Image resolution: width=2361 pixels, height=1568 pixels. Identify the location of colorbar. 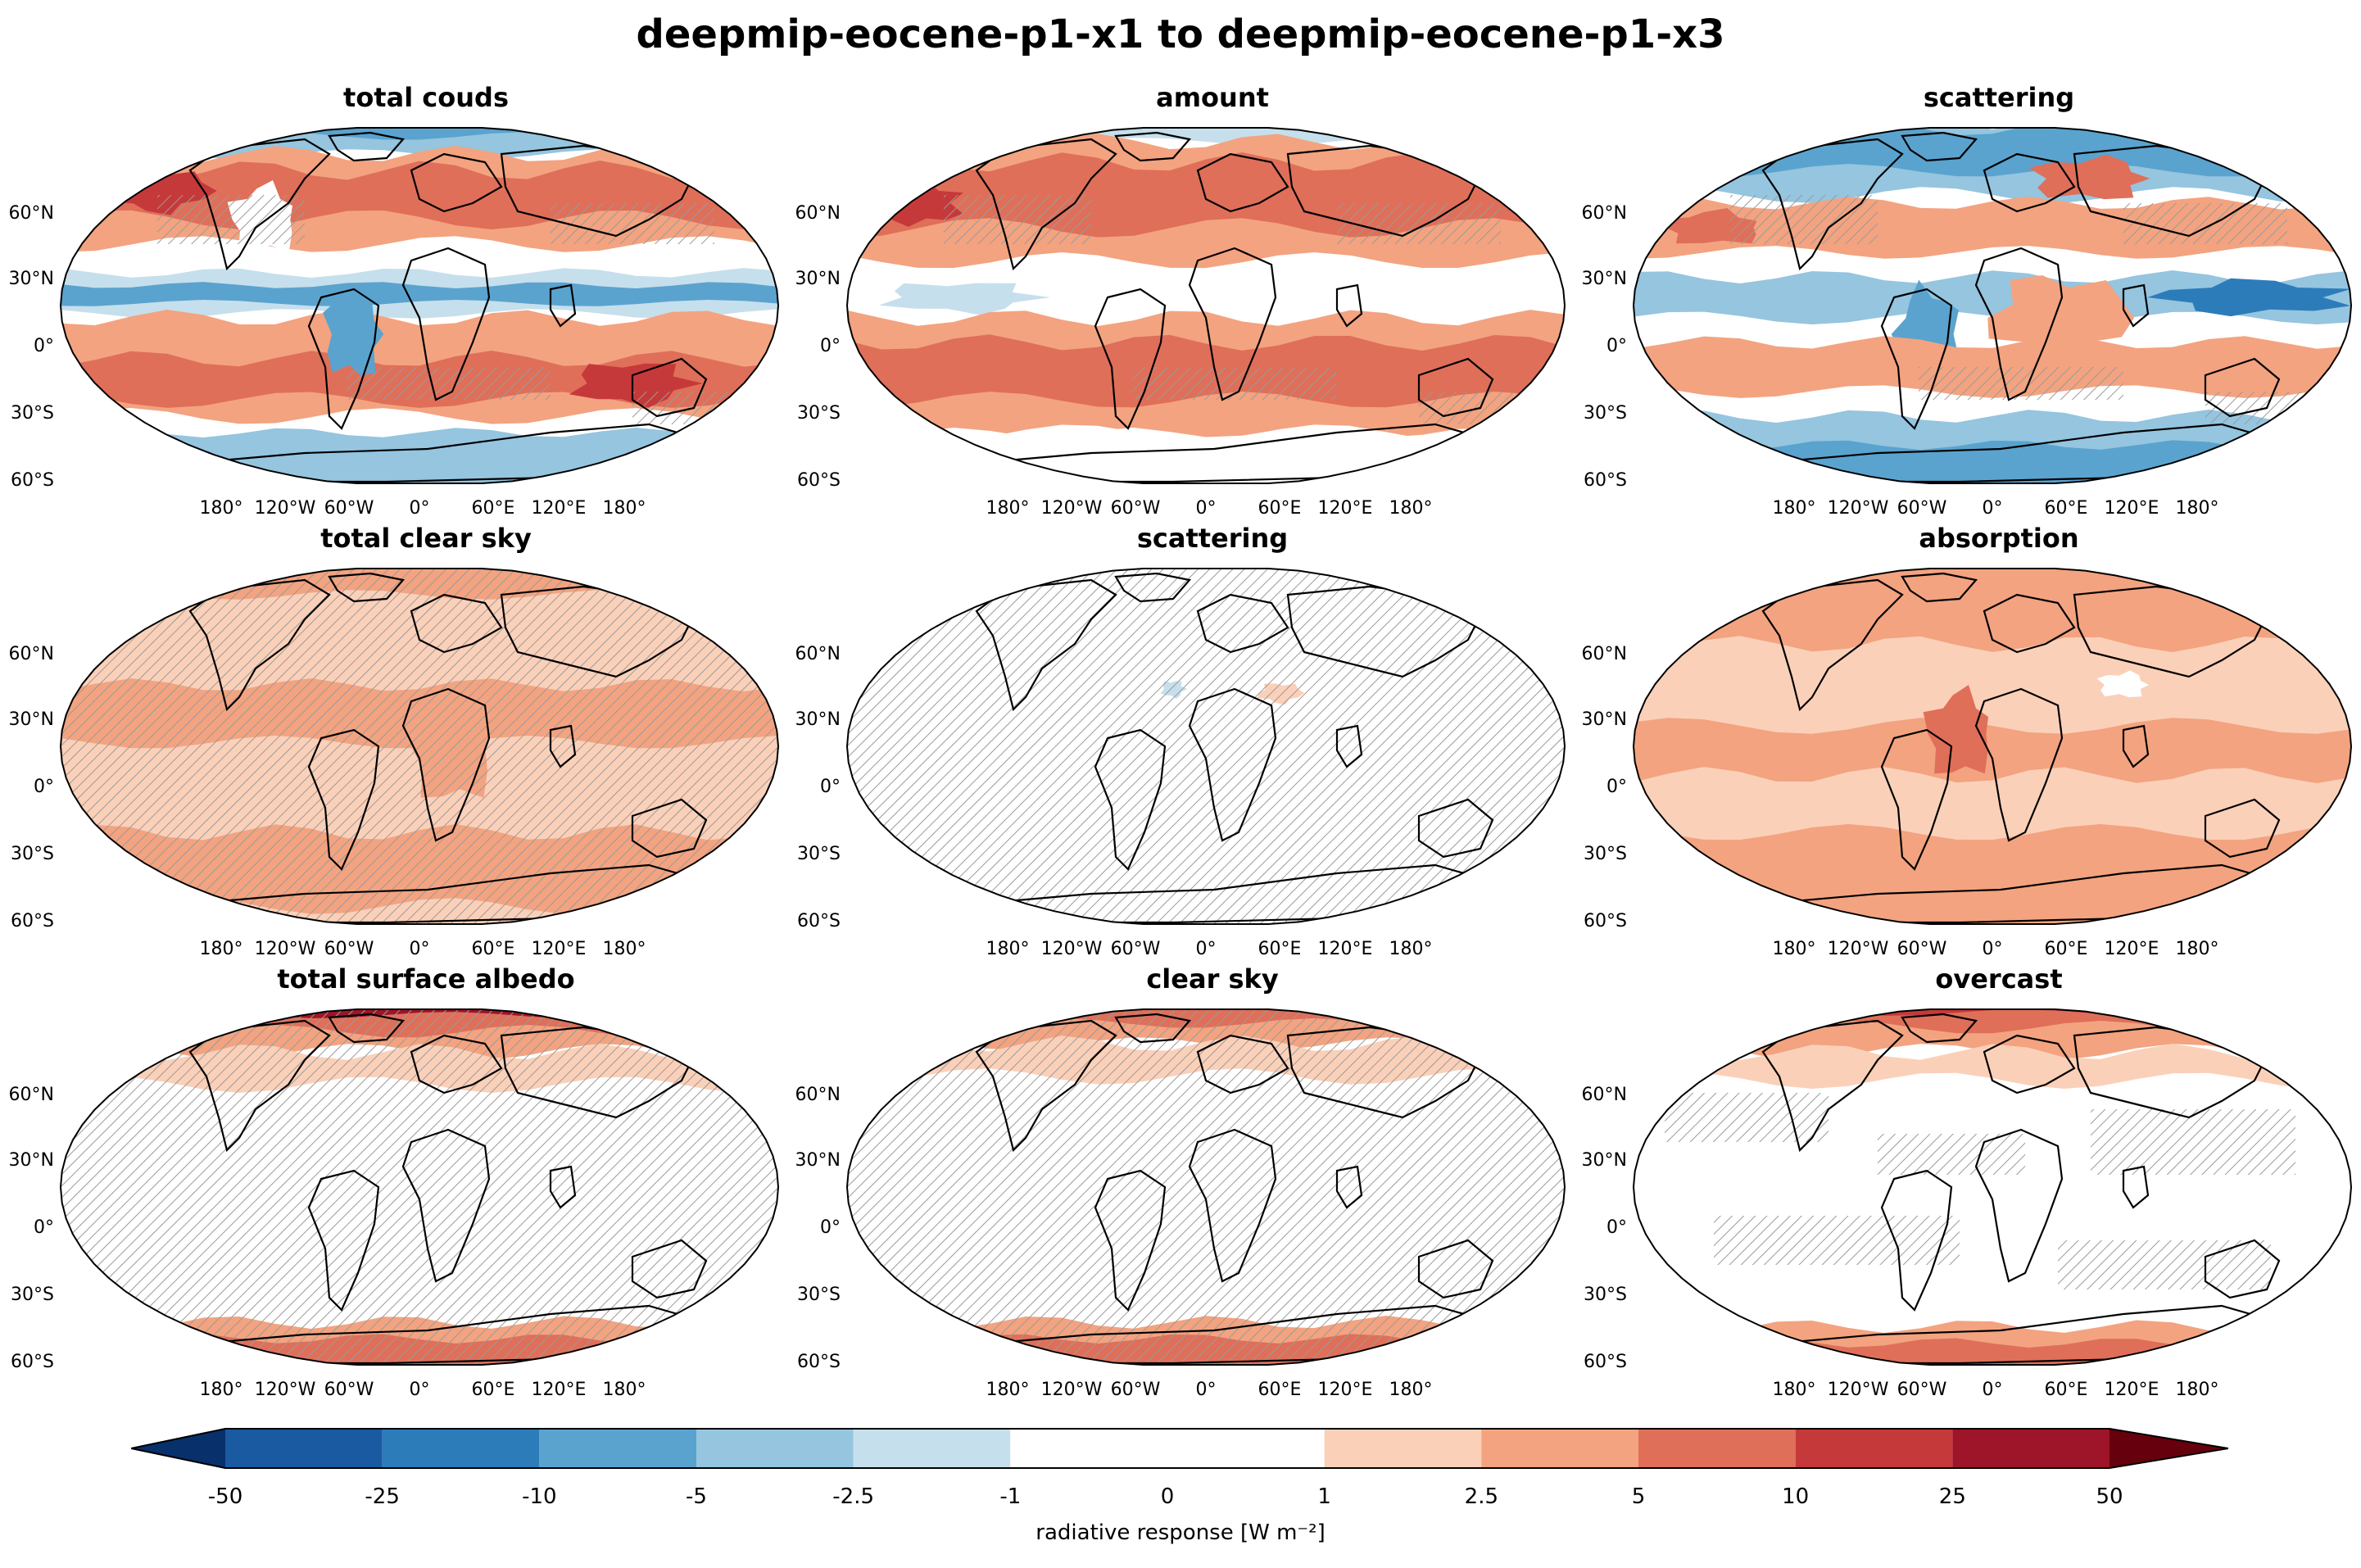
(1179, 1448).